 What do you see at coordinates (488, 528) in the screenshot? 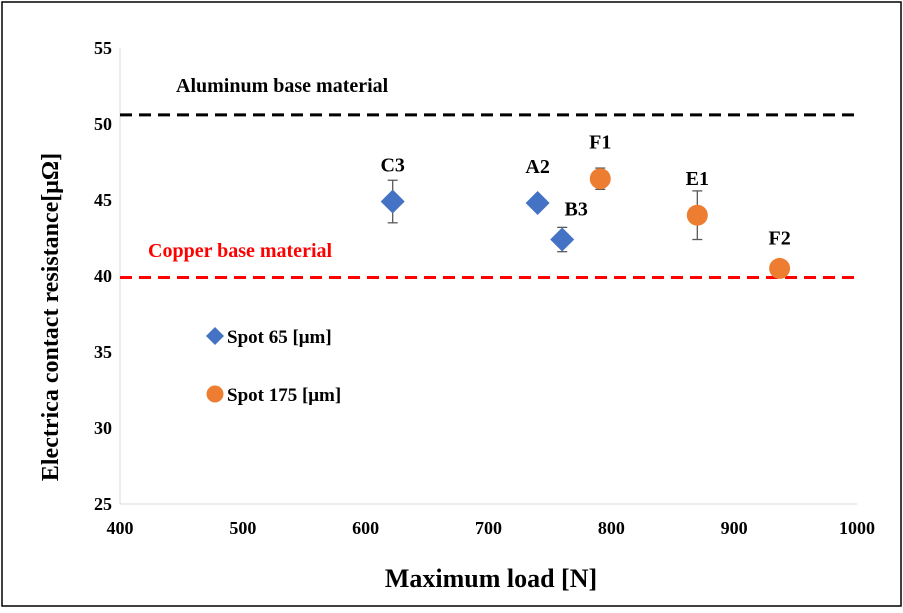
I see `x-tick-label: 700` at bounding box center [488, 528].